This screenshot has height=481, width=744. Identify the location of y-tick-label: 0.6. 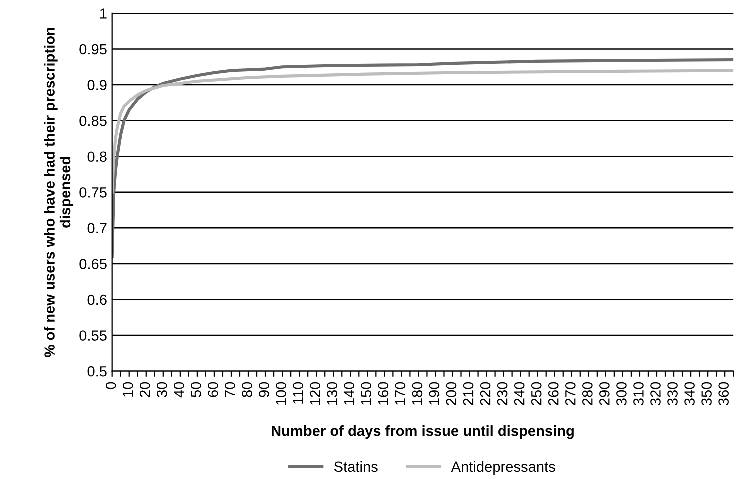
(97, 300).